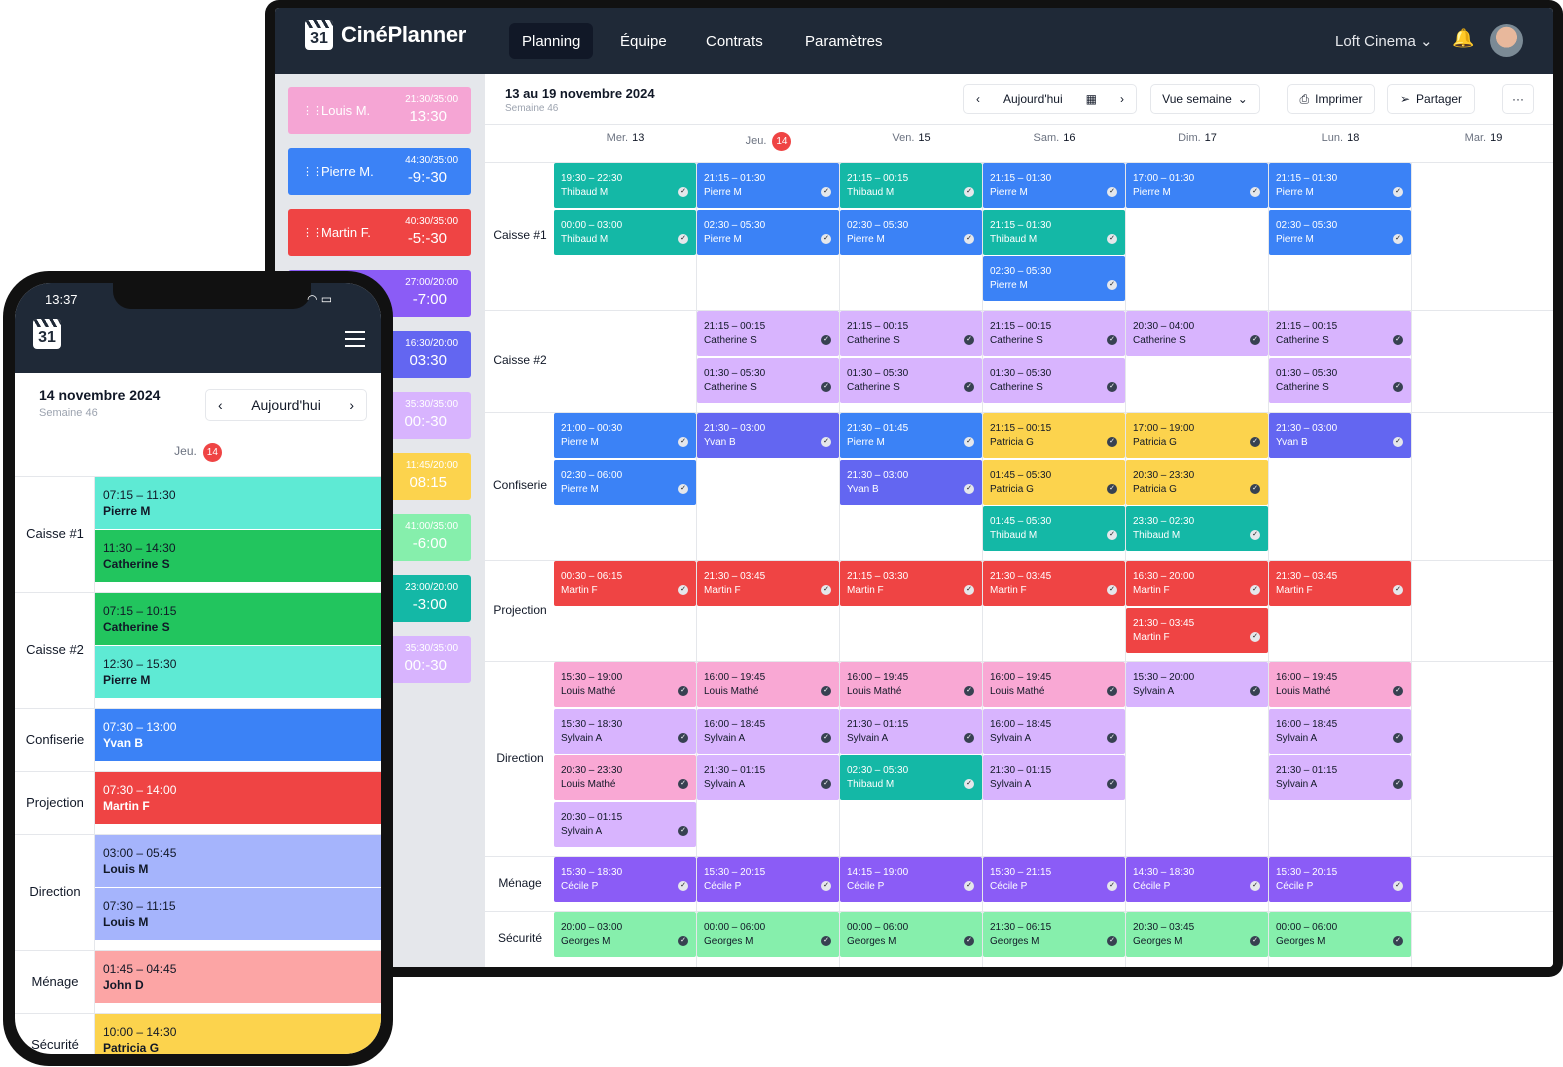 The width and height of the screenshot is (1563, 1067). I want to click on nav-equipe: Équipe, so click(643, 41).